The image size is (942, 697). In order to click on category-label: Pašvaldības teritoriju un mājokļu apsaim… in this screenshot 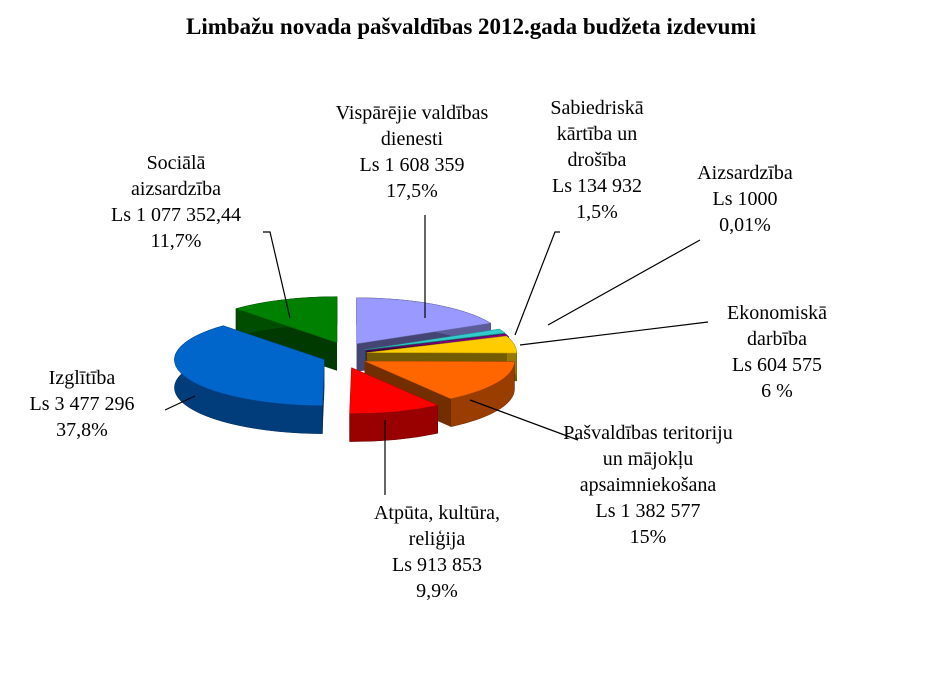, I will do `click(648, 459)`.